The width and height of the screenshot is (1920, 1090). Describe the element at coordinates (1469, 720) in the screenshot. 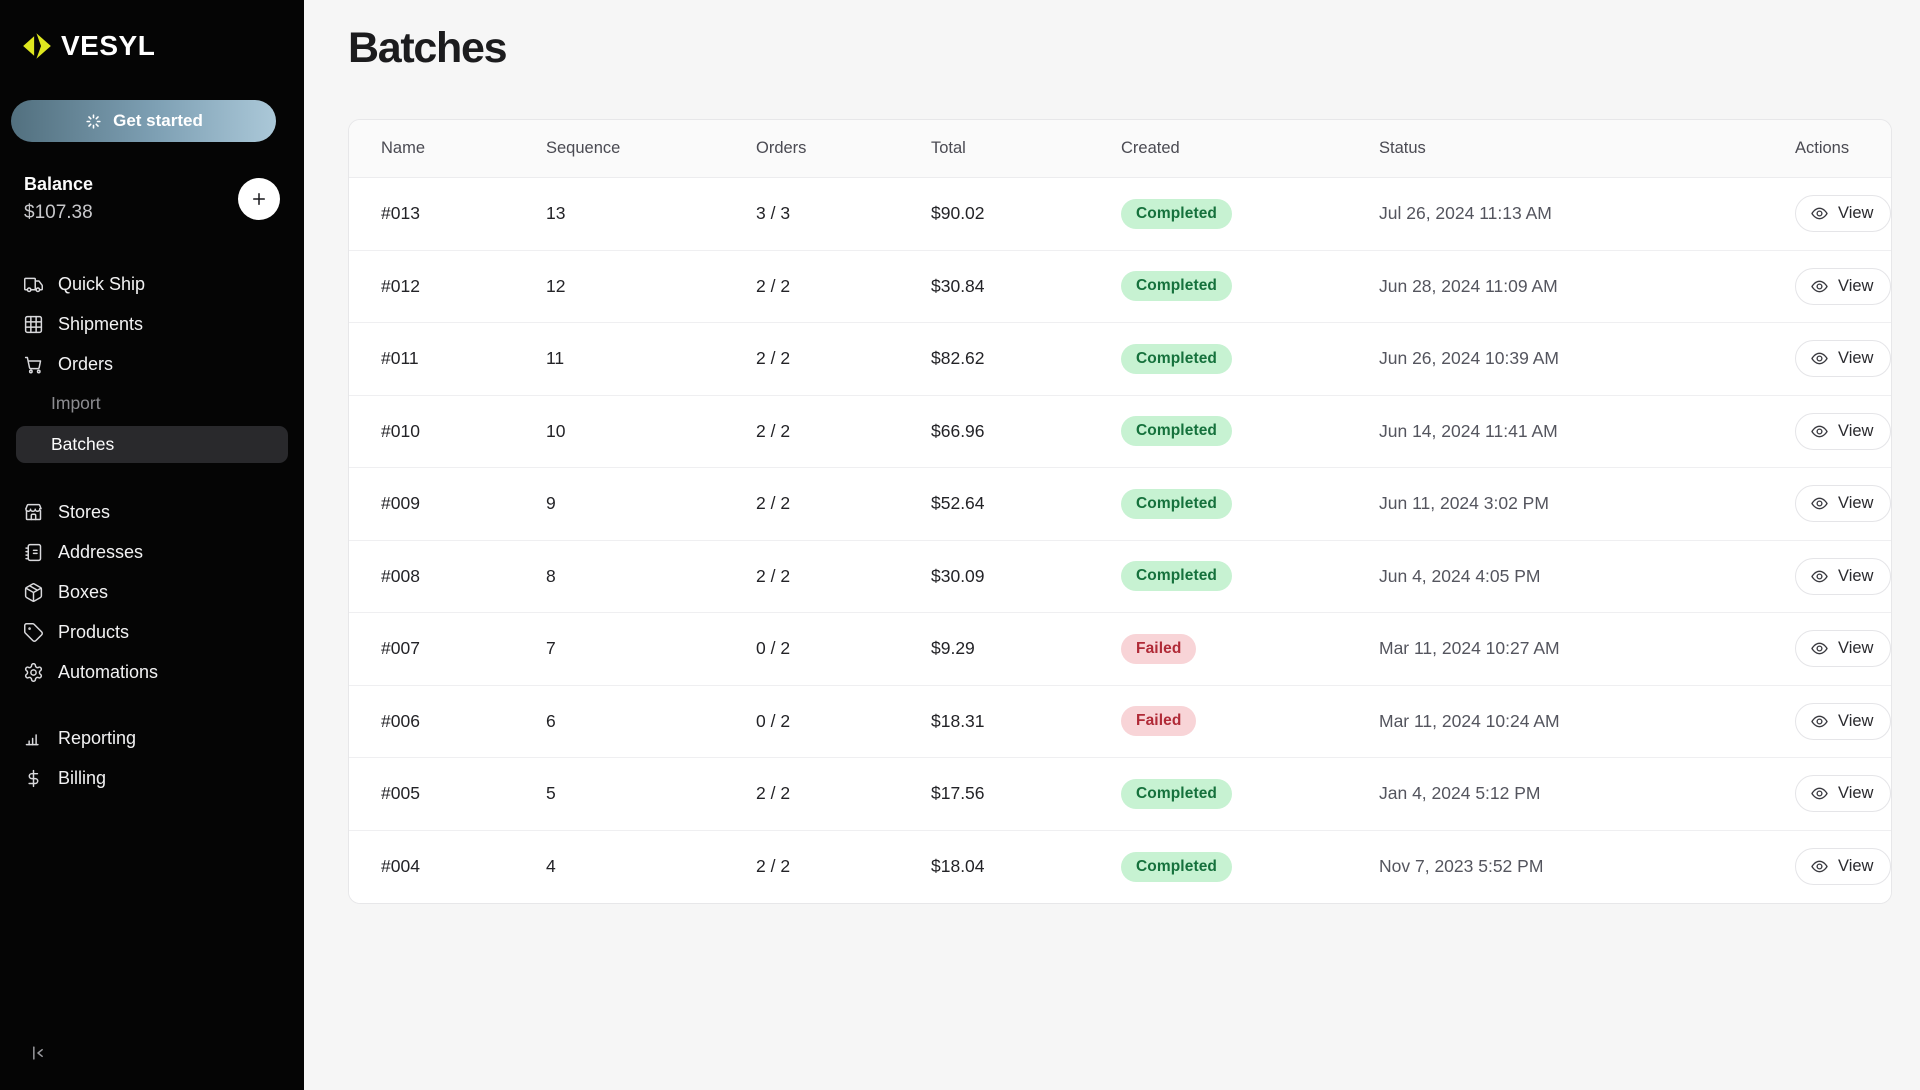

I see `batch-created-date: Mar 11, 2024 10:24 AM` at that location.